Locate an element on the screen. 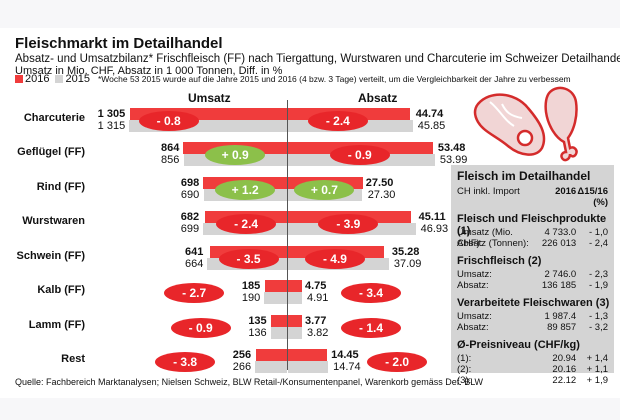 Image resolution: width=620 pixels, height=420 pixels. umsatz-diff-badge: - 3.5 is located at coordinates (248, 259).